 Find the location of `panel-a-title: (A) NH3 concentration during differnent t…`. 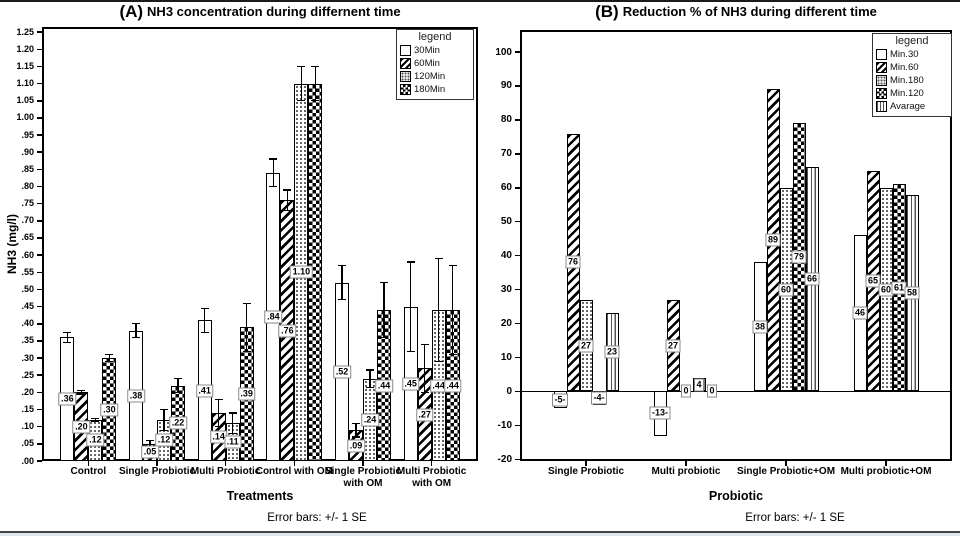

panel-a-title: (A) NH3 concentration during differnent t… is located at coordinates (260, 12).